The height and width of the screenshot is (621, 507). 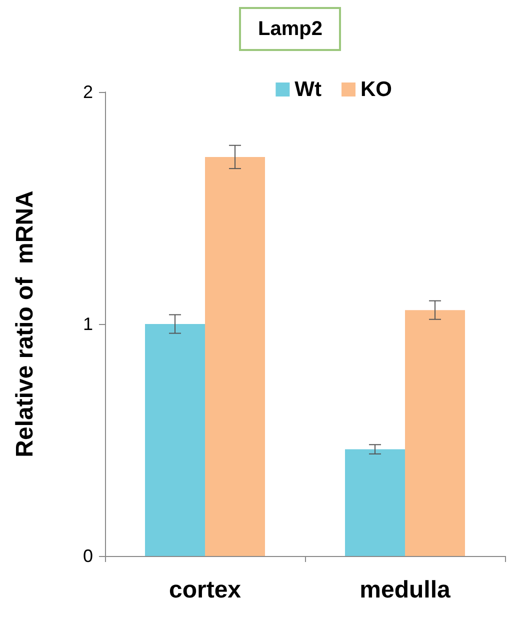 What do you see at coordinates (405, 590) in the screenshot?
I see `x-tick-label: medulla` at bounding box center [405, 590].